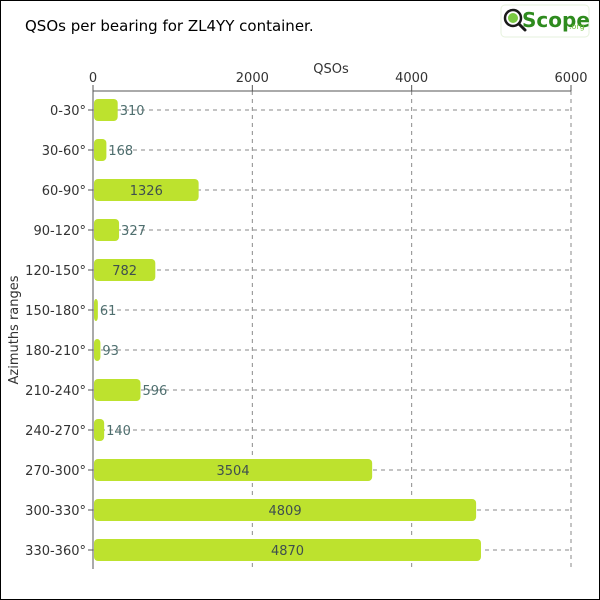  I want to click on bar-value-label: 1326, so click(146, 191).